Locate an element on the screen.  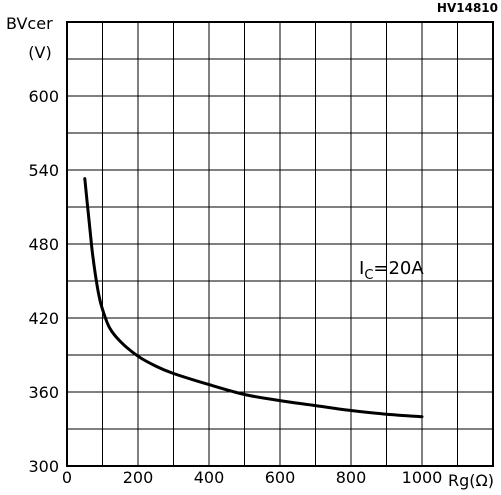
x-tick-label: 400 is located at coordinates (209, 477).